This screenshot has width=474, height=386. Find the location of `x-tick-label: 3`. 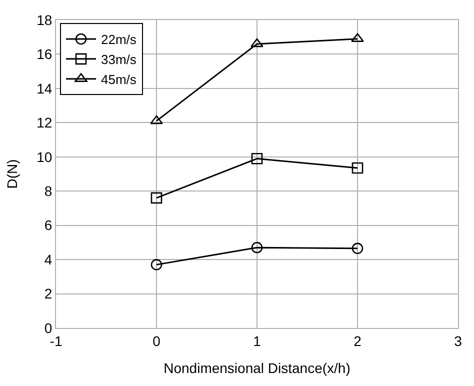

x-tick-label: 3 is located at coordinates (458, 340).